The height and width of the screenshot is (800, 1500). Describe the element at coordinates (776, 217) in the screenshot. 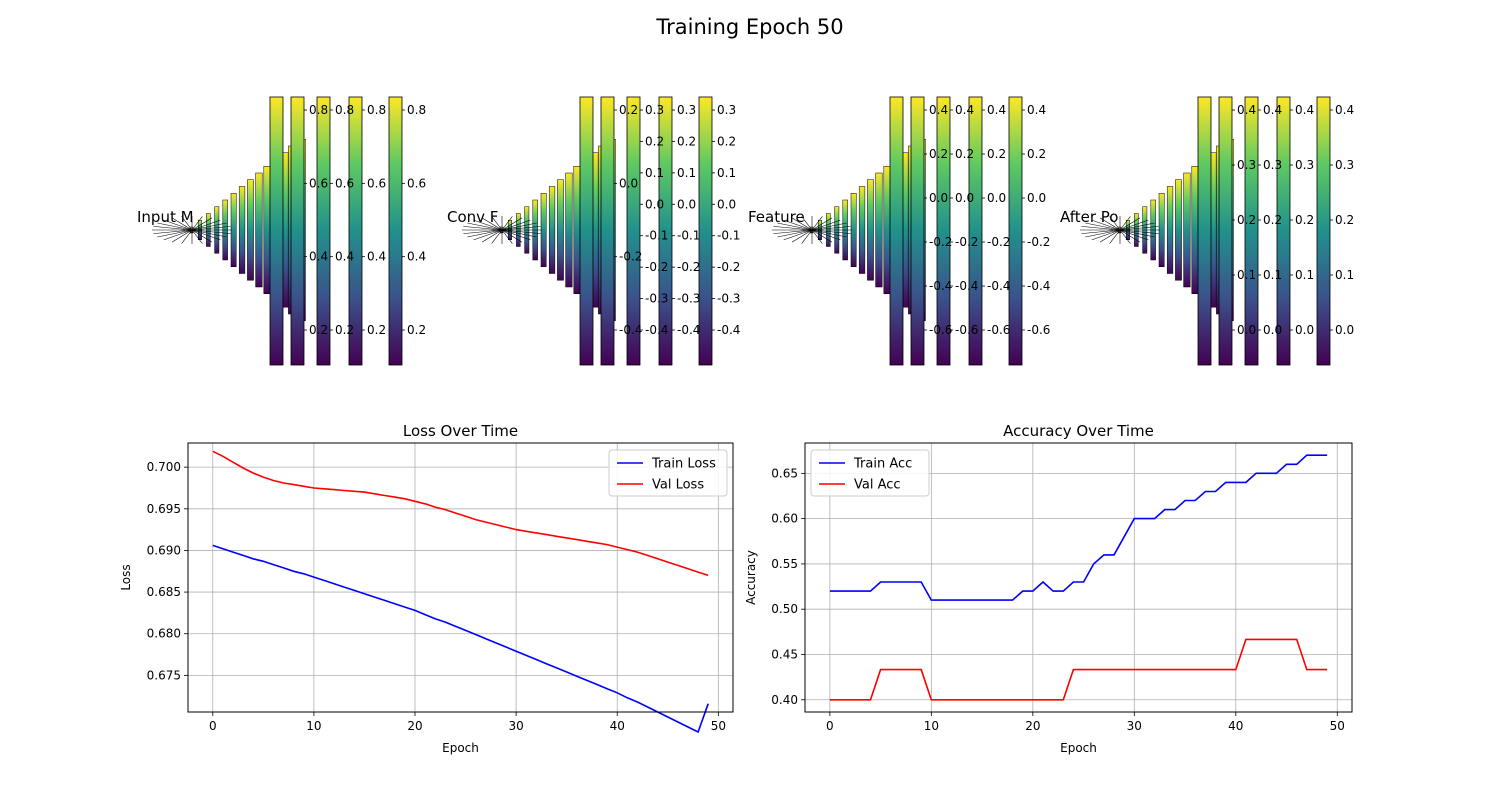

I see `panel-title: Feature` at that location.